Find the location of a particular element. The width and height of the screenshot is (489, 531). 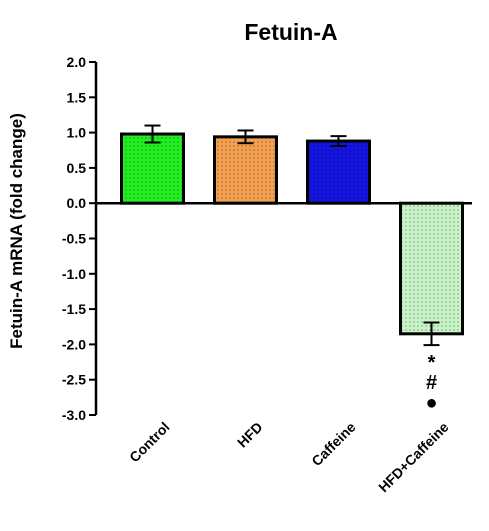

x-tick-label: HFD is located at coordinates (250, 435).